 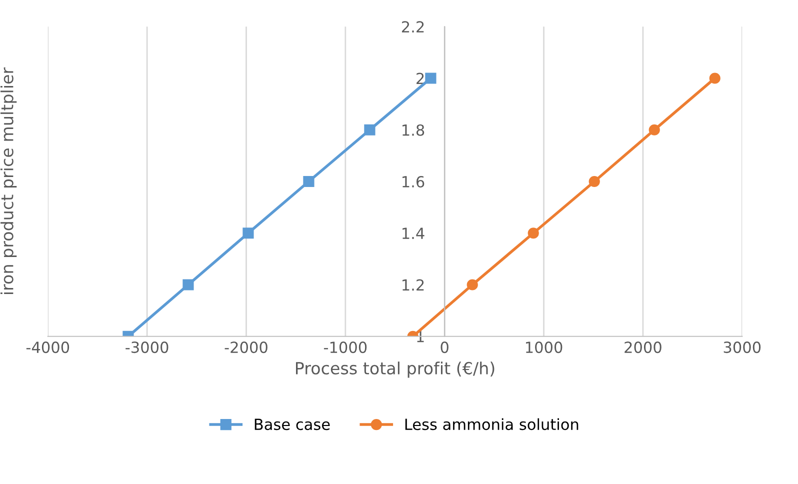 I want to click on legend-label: Less ammonia solution, so click(x=491, y=424).